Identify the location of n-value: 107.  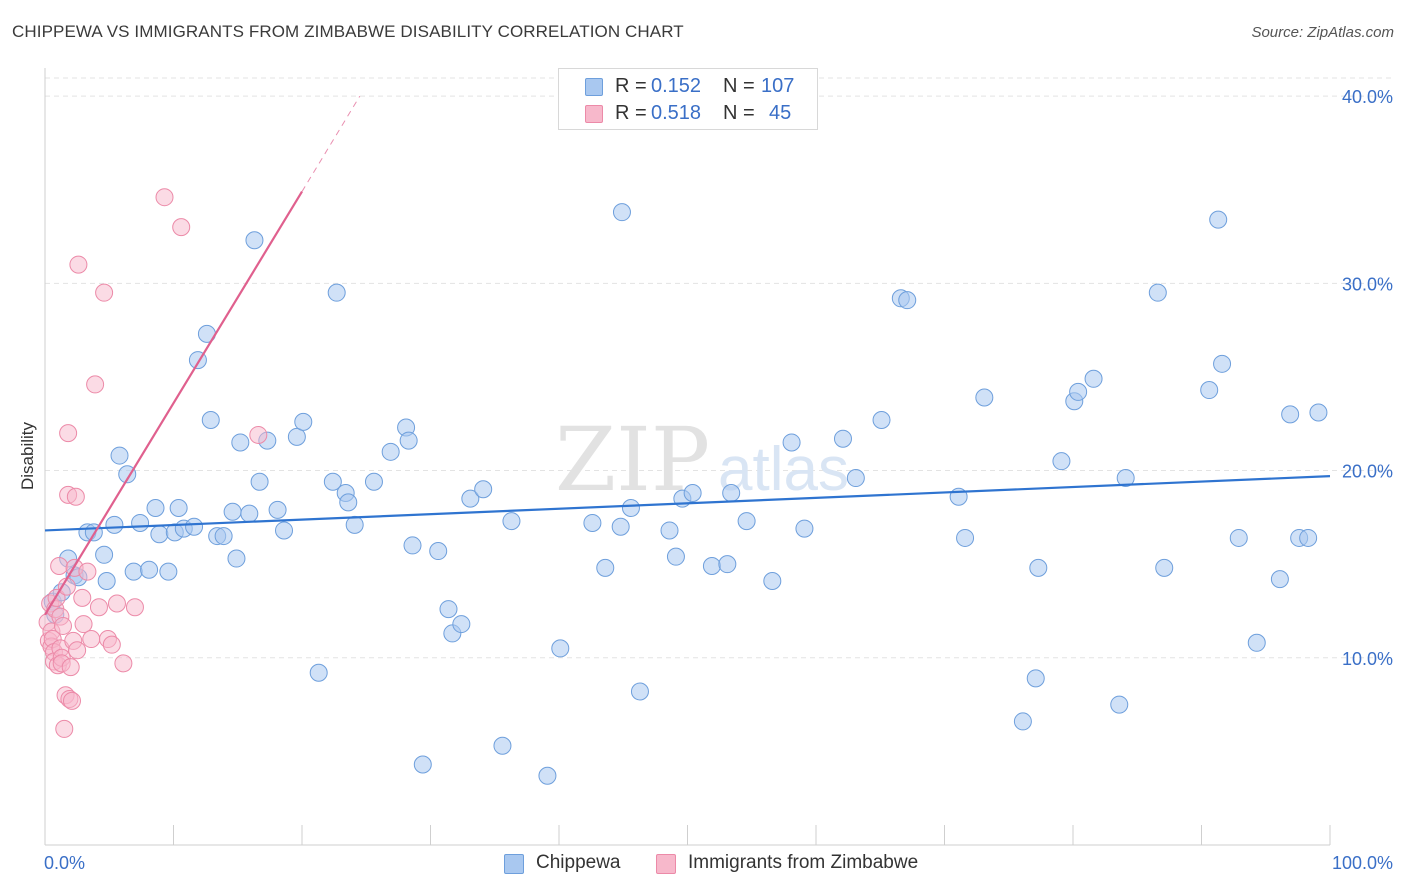
(778, 86).